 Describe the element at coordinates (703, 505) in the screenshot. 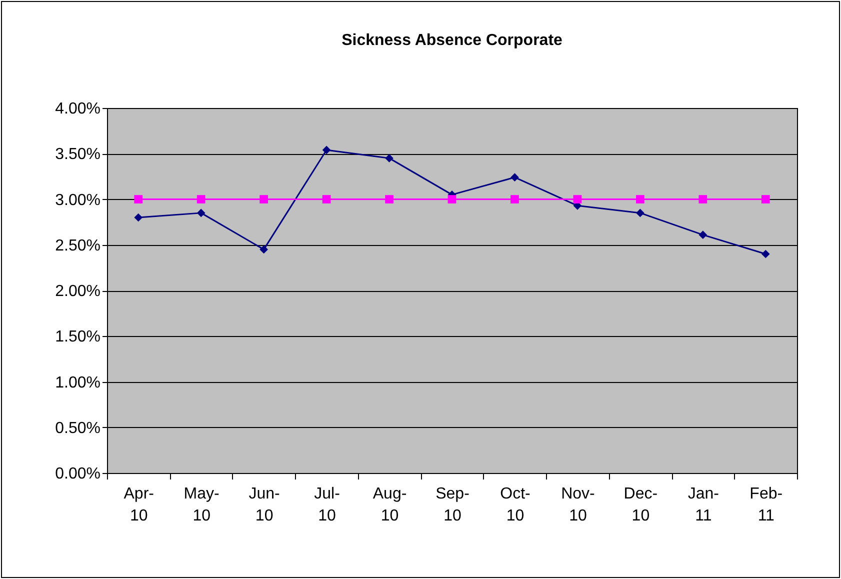

I see `x-tick-label: Jan-11` at that location.